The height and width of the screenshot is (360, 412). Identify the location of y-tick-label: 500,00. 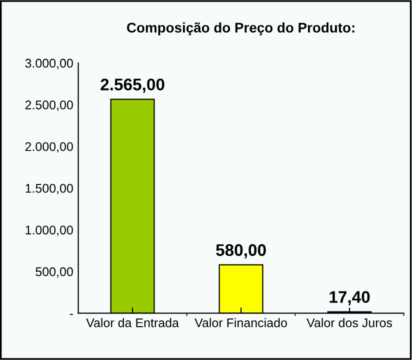
(54, 272).